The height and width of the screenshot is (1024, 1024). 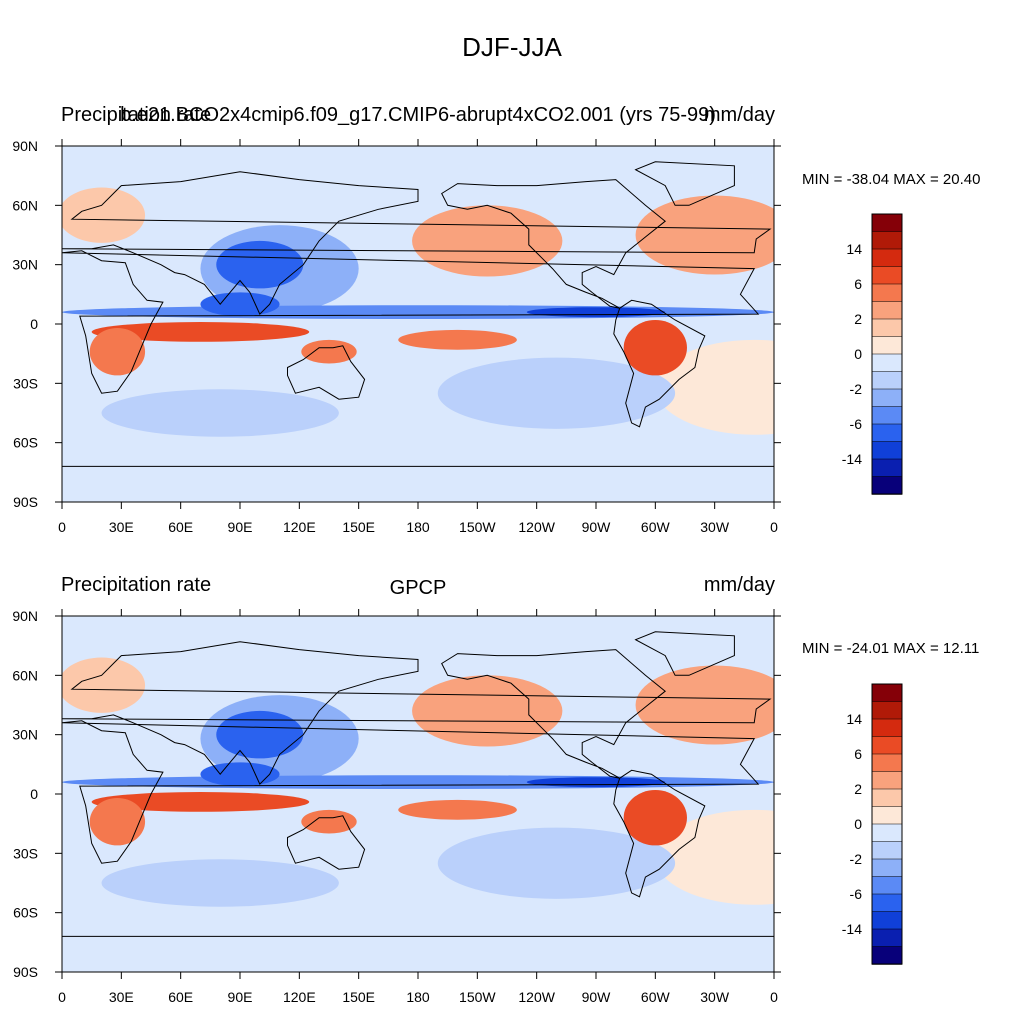 I want to click on south-africa-wet-anomaly, so click(x=117, y=821).